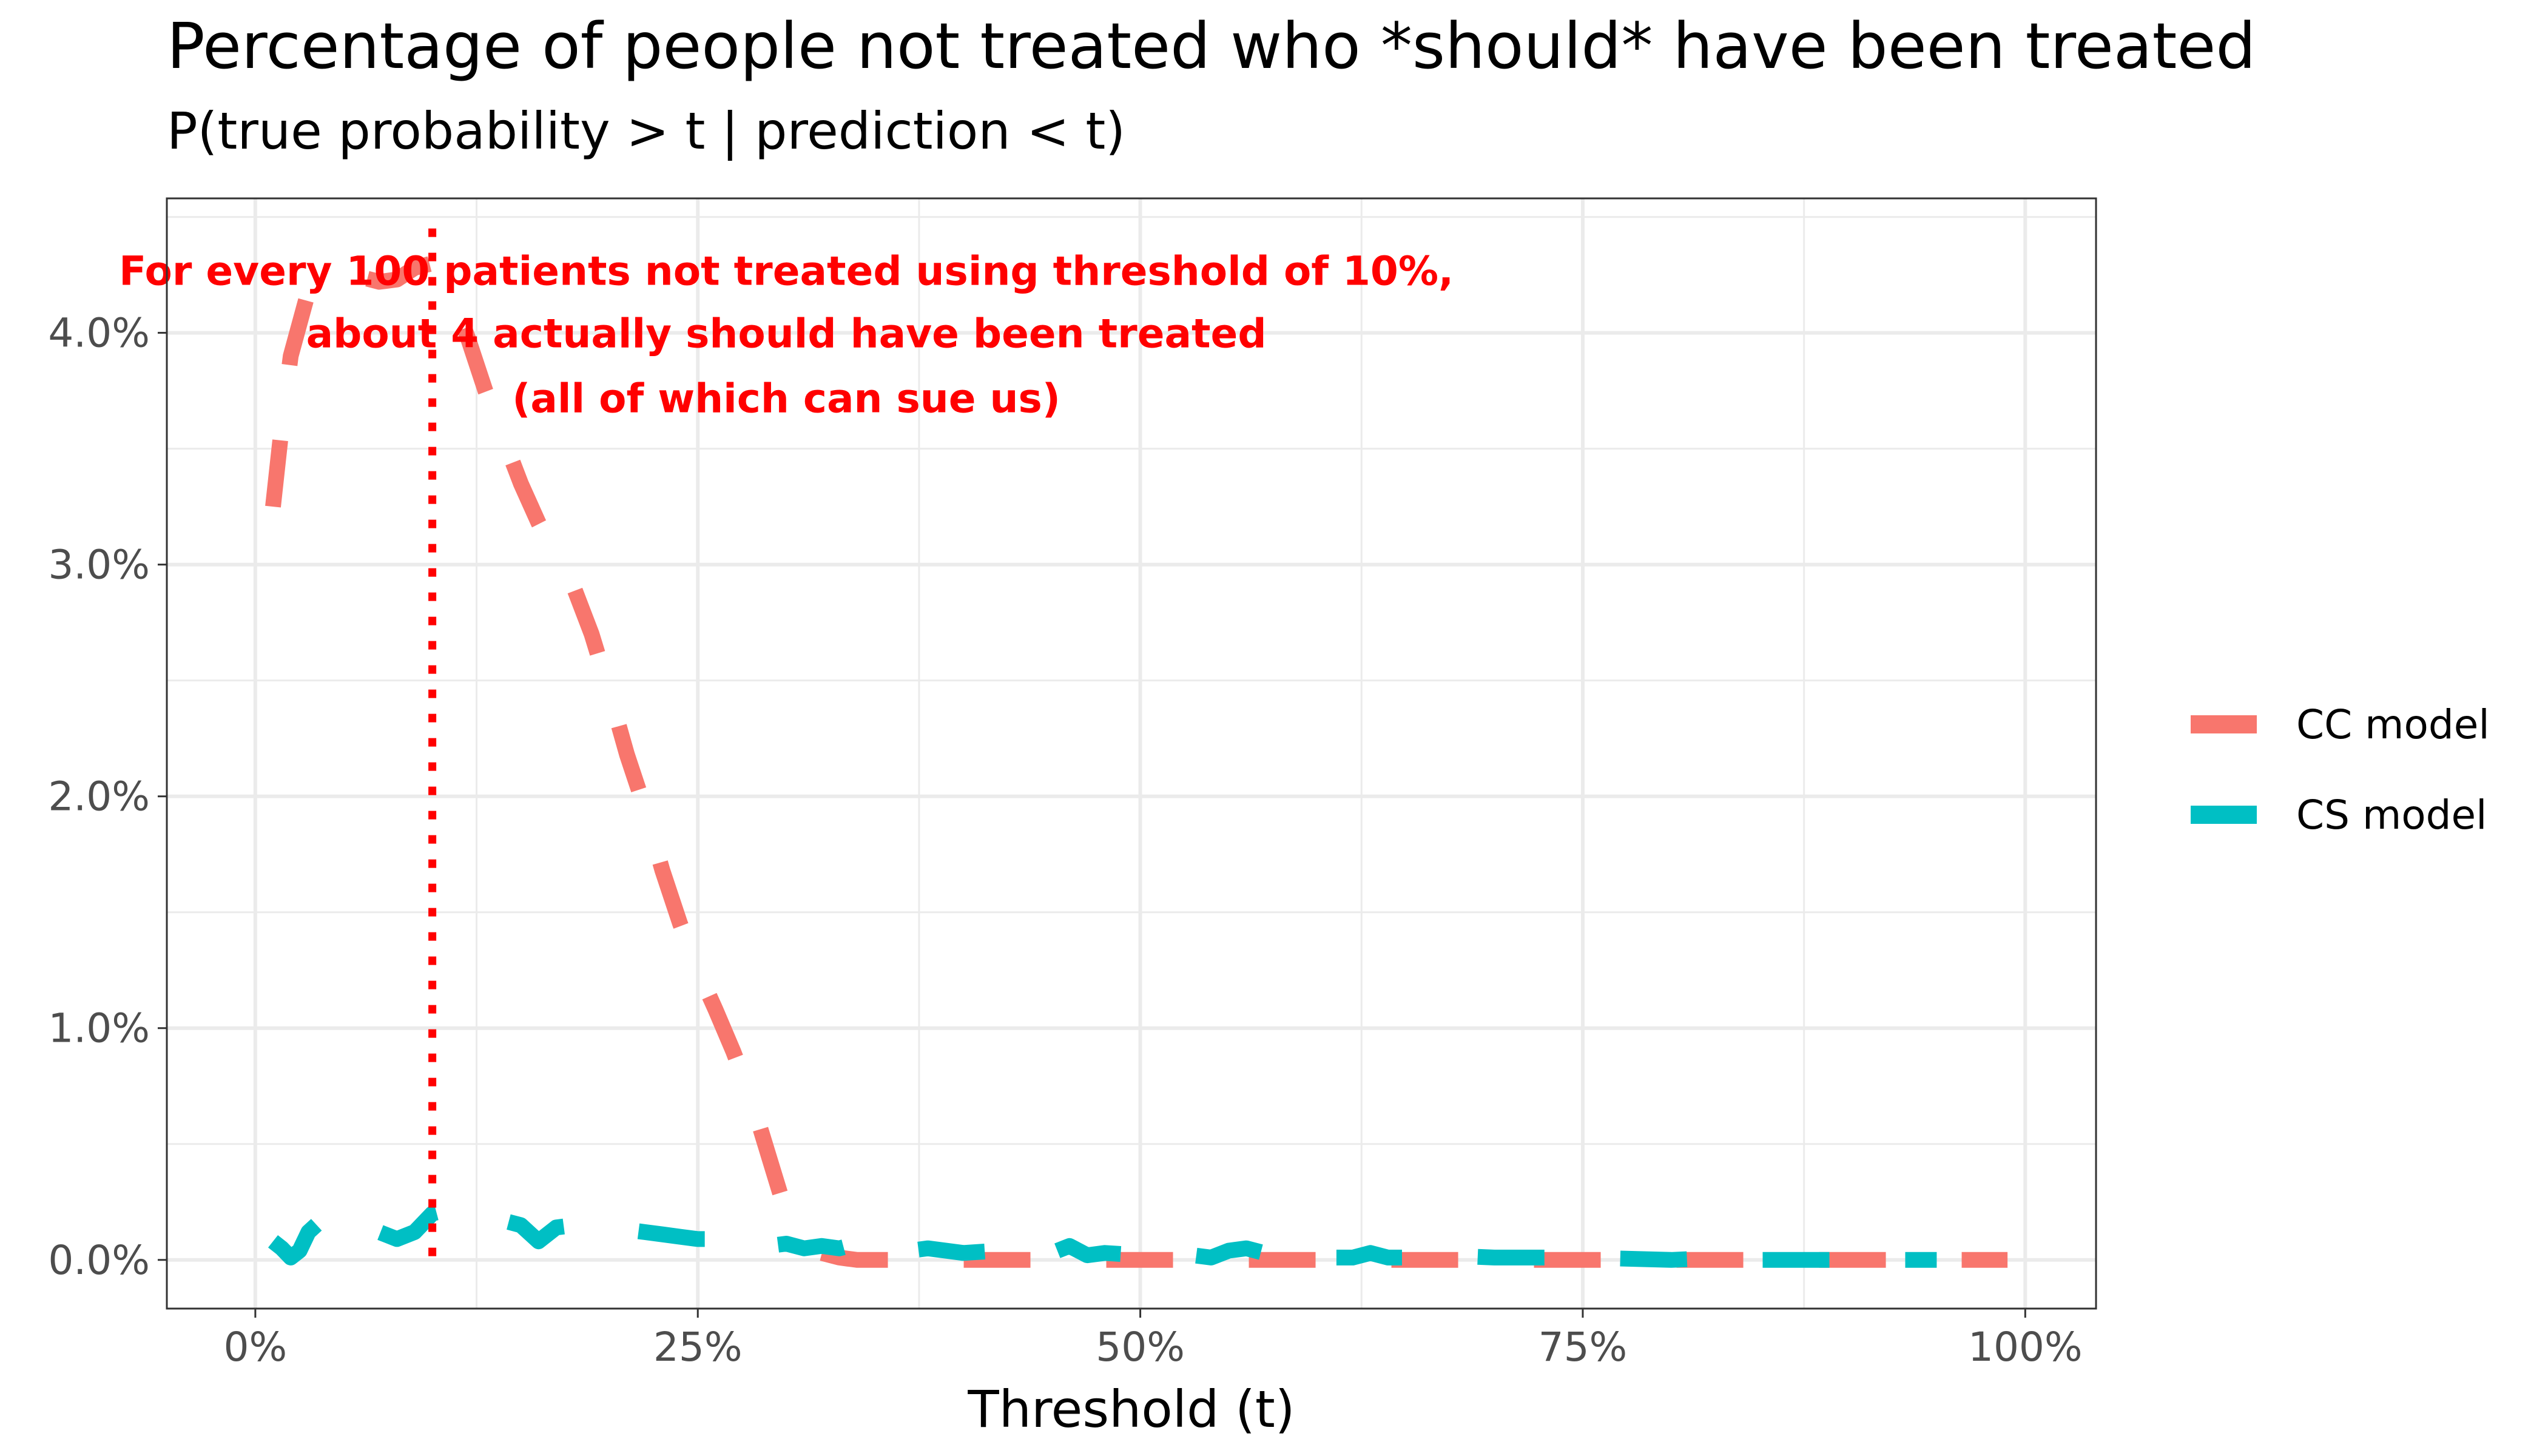 The image size is (2548, 1456). I want to click on y-tick-label: 4.0%, so click(99, 333).